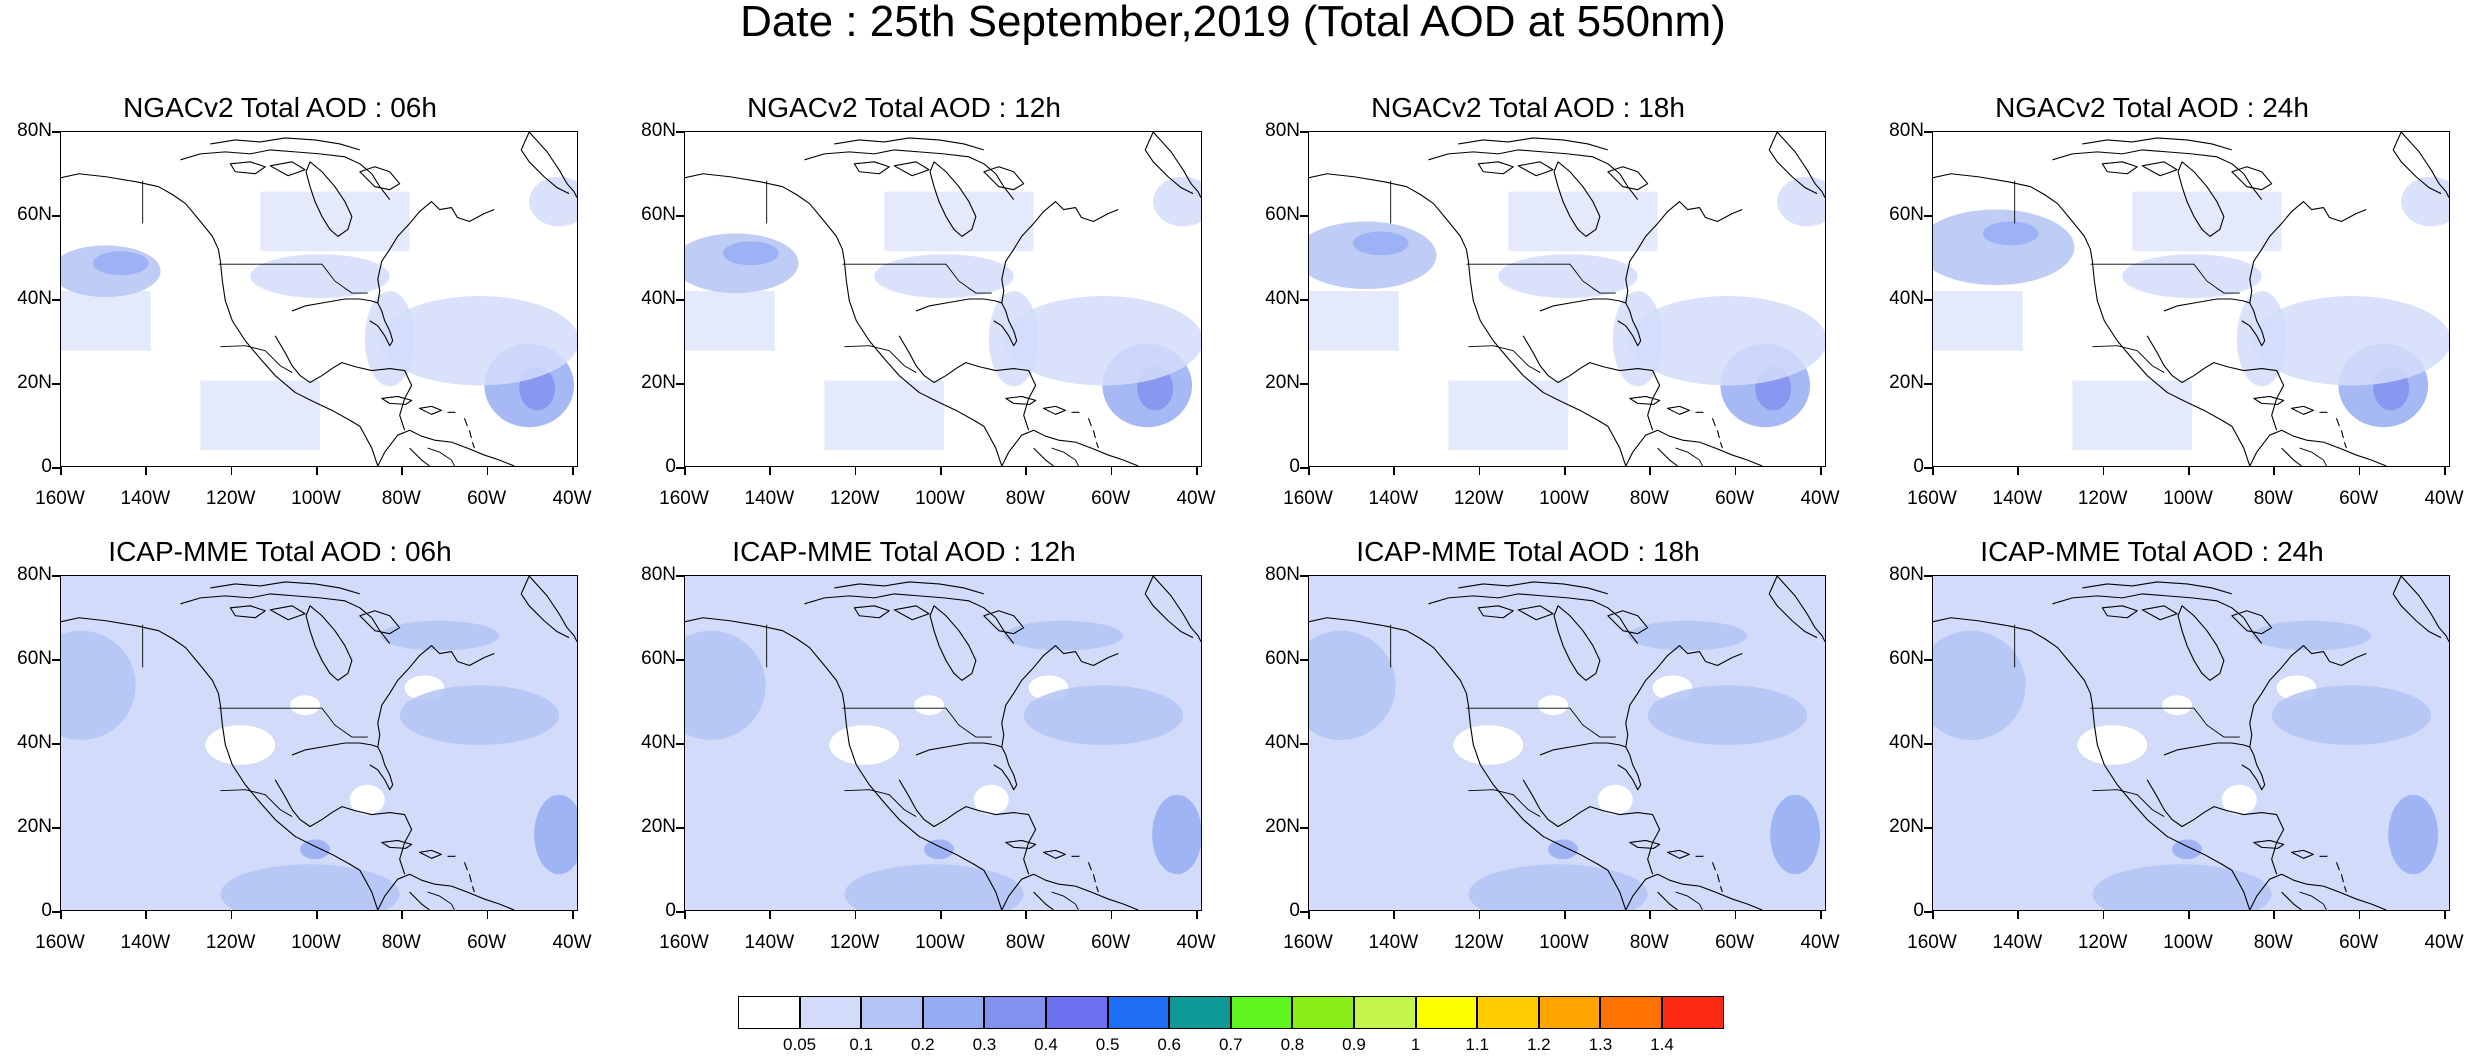 This screenshot has height=1056, width=2466. What do you see at coordinates (1046, 1044) in the screenshot?
I see `colorbar-label: 0.4` at bounding box center [1046, 1044].